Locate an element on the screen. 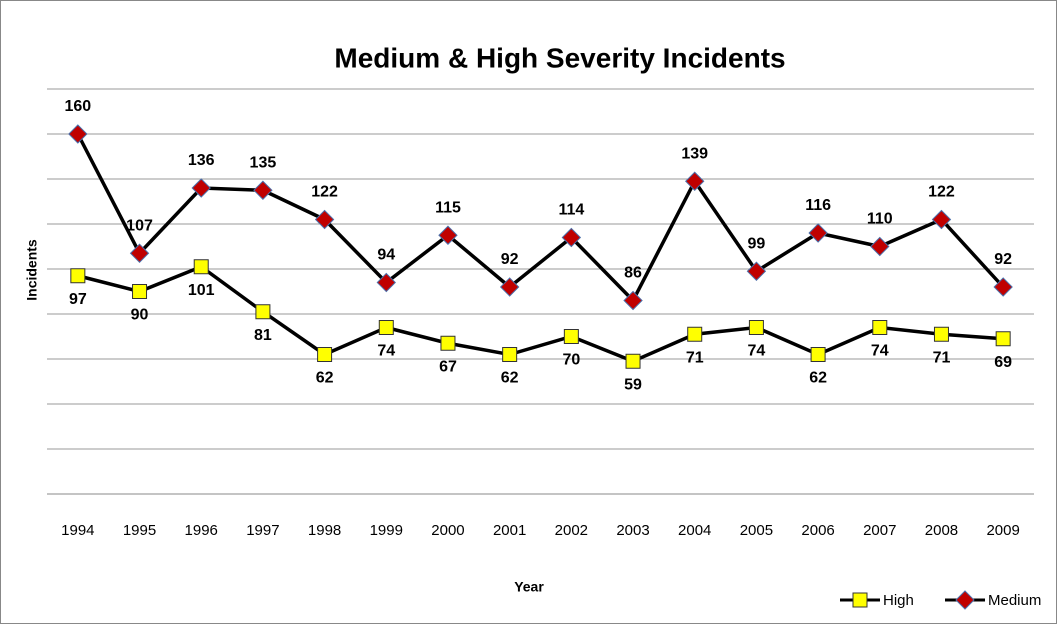 This screenshot has width=1057, height=624. data-label: 94 is located at coordinates (386, 255).